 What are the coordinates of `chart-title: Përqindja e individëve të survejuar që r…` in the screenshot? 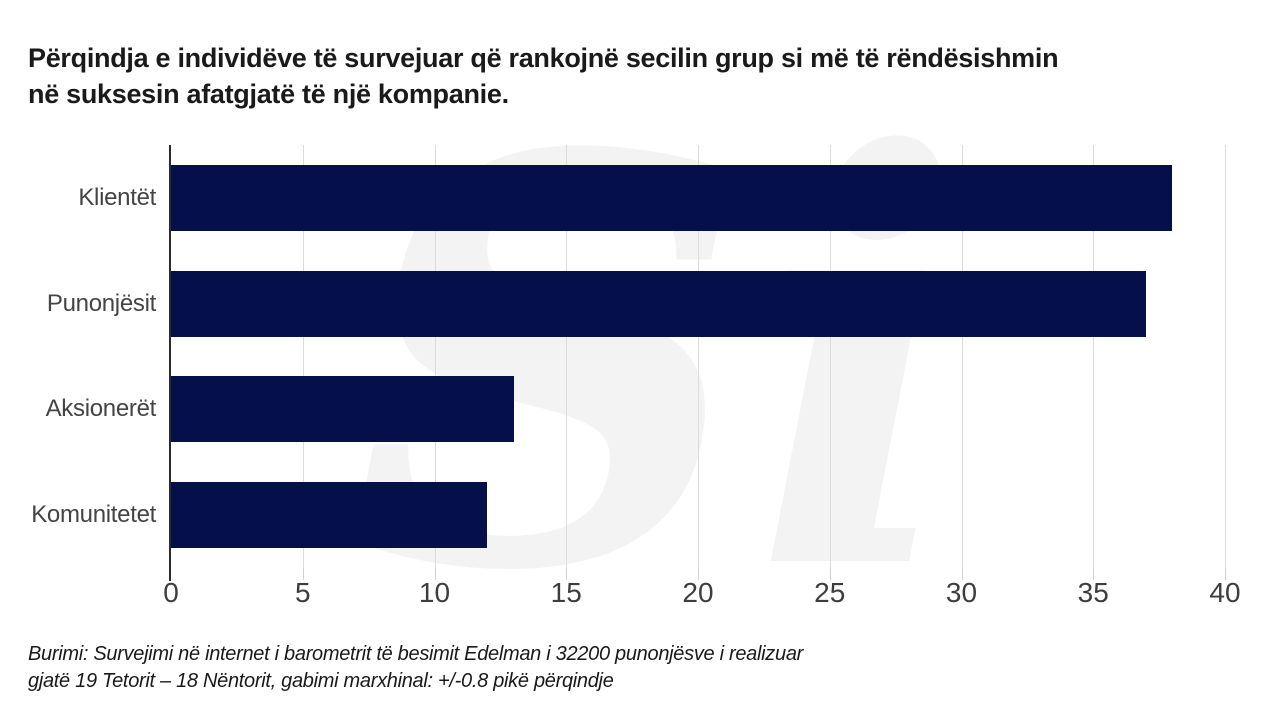 It's located at (543, 76).